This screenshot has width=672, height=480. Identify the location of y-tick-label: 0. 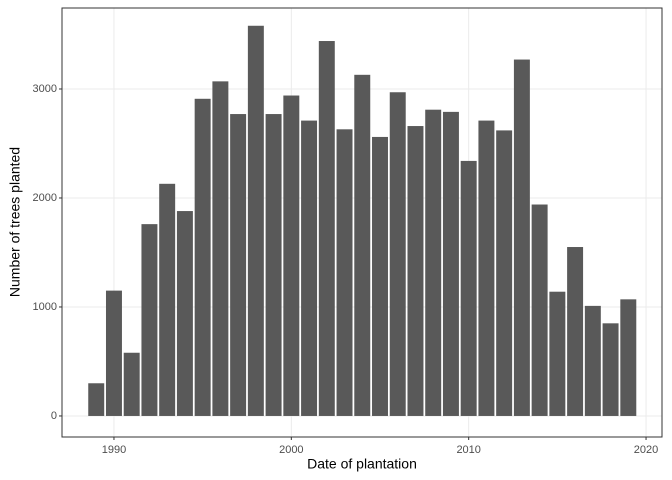
(54, 416).